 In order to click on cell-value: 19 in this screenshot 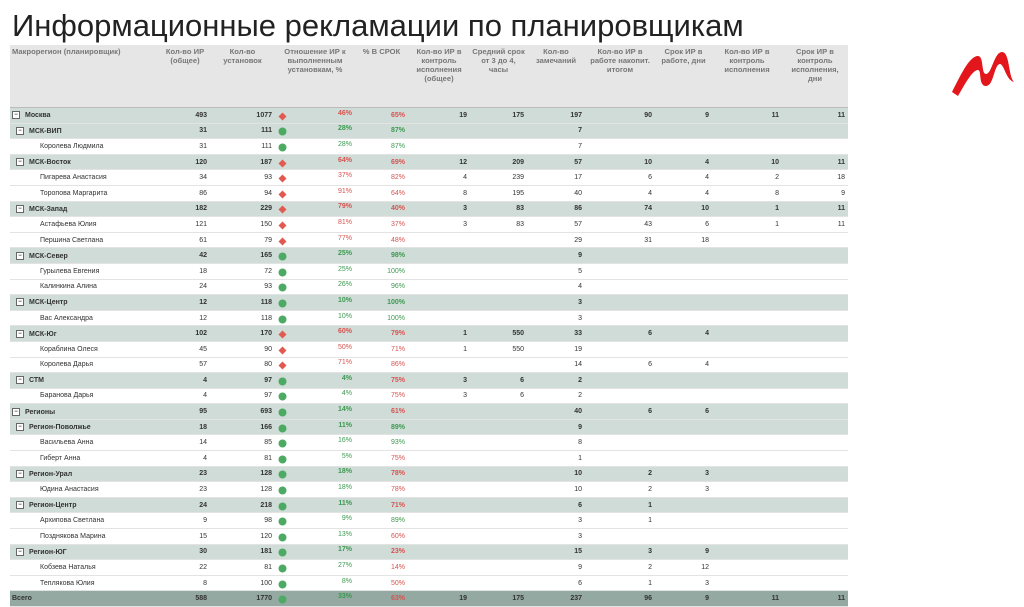, I will do `click(578, 349)`.